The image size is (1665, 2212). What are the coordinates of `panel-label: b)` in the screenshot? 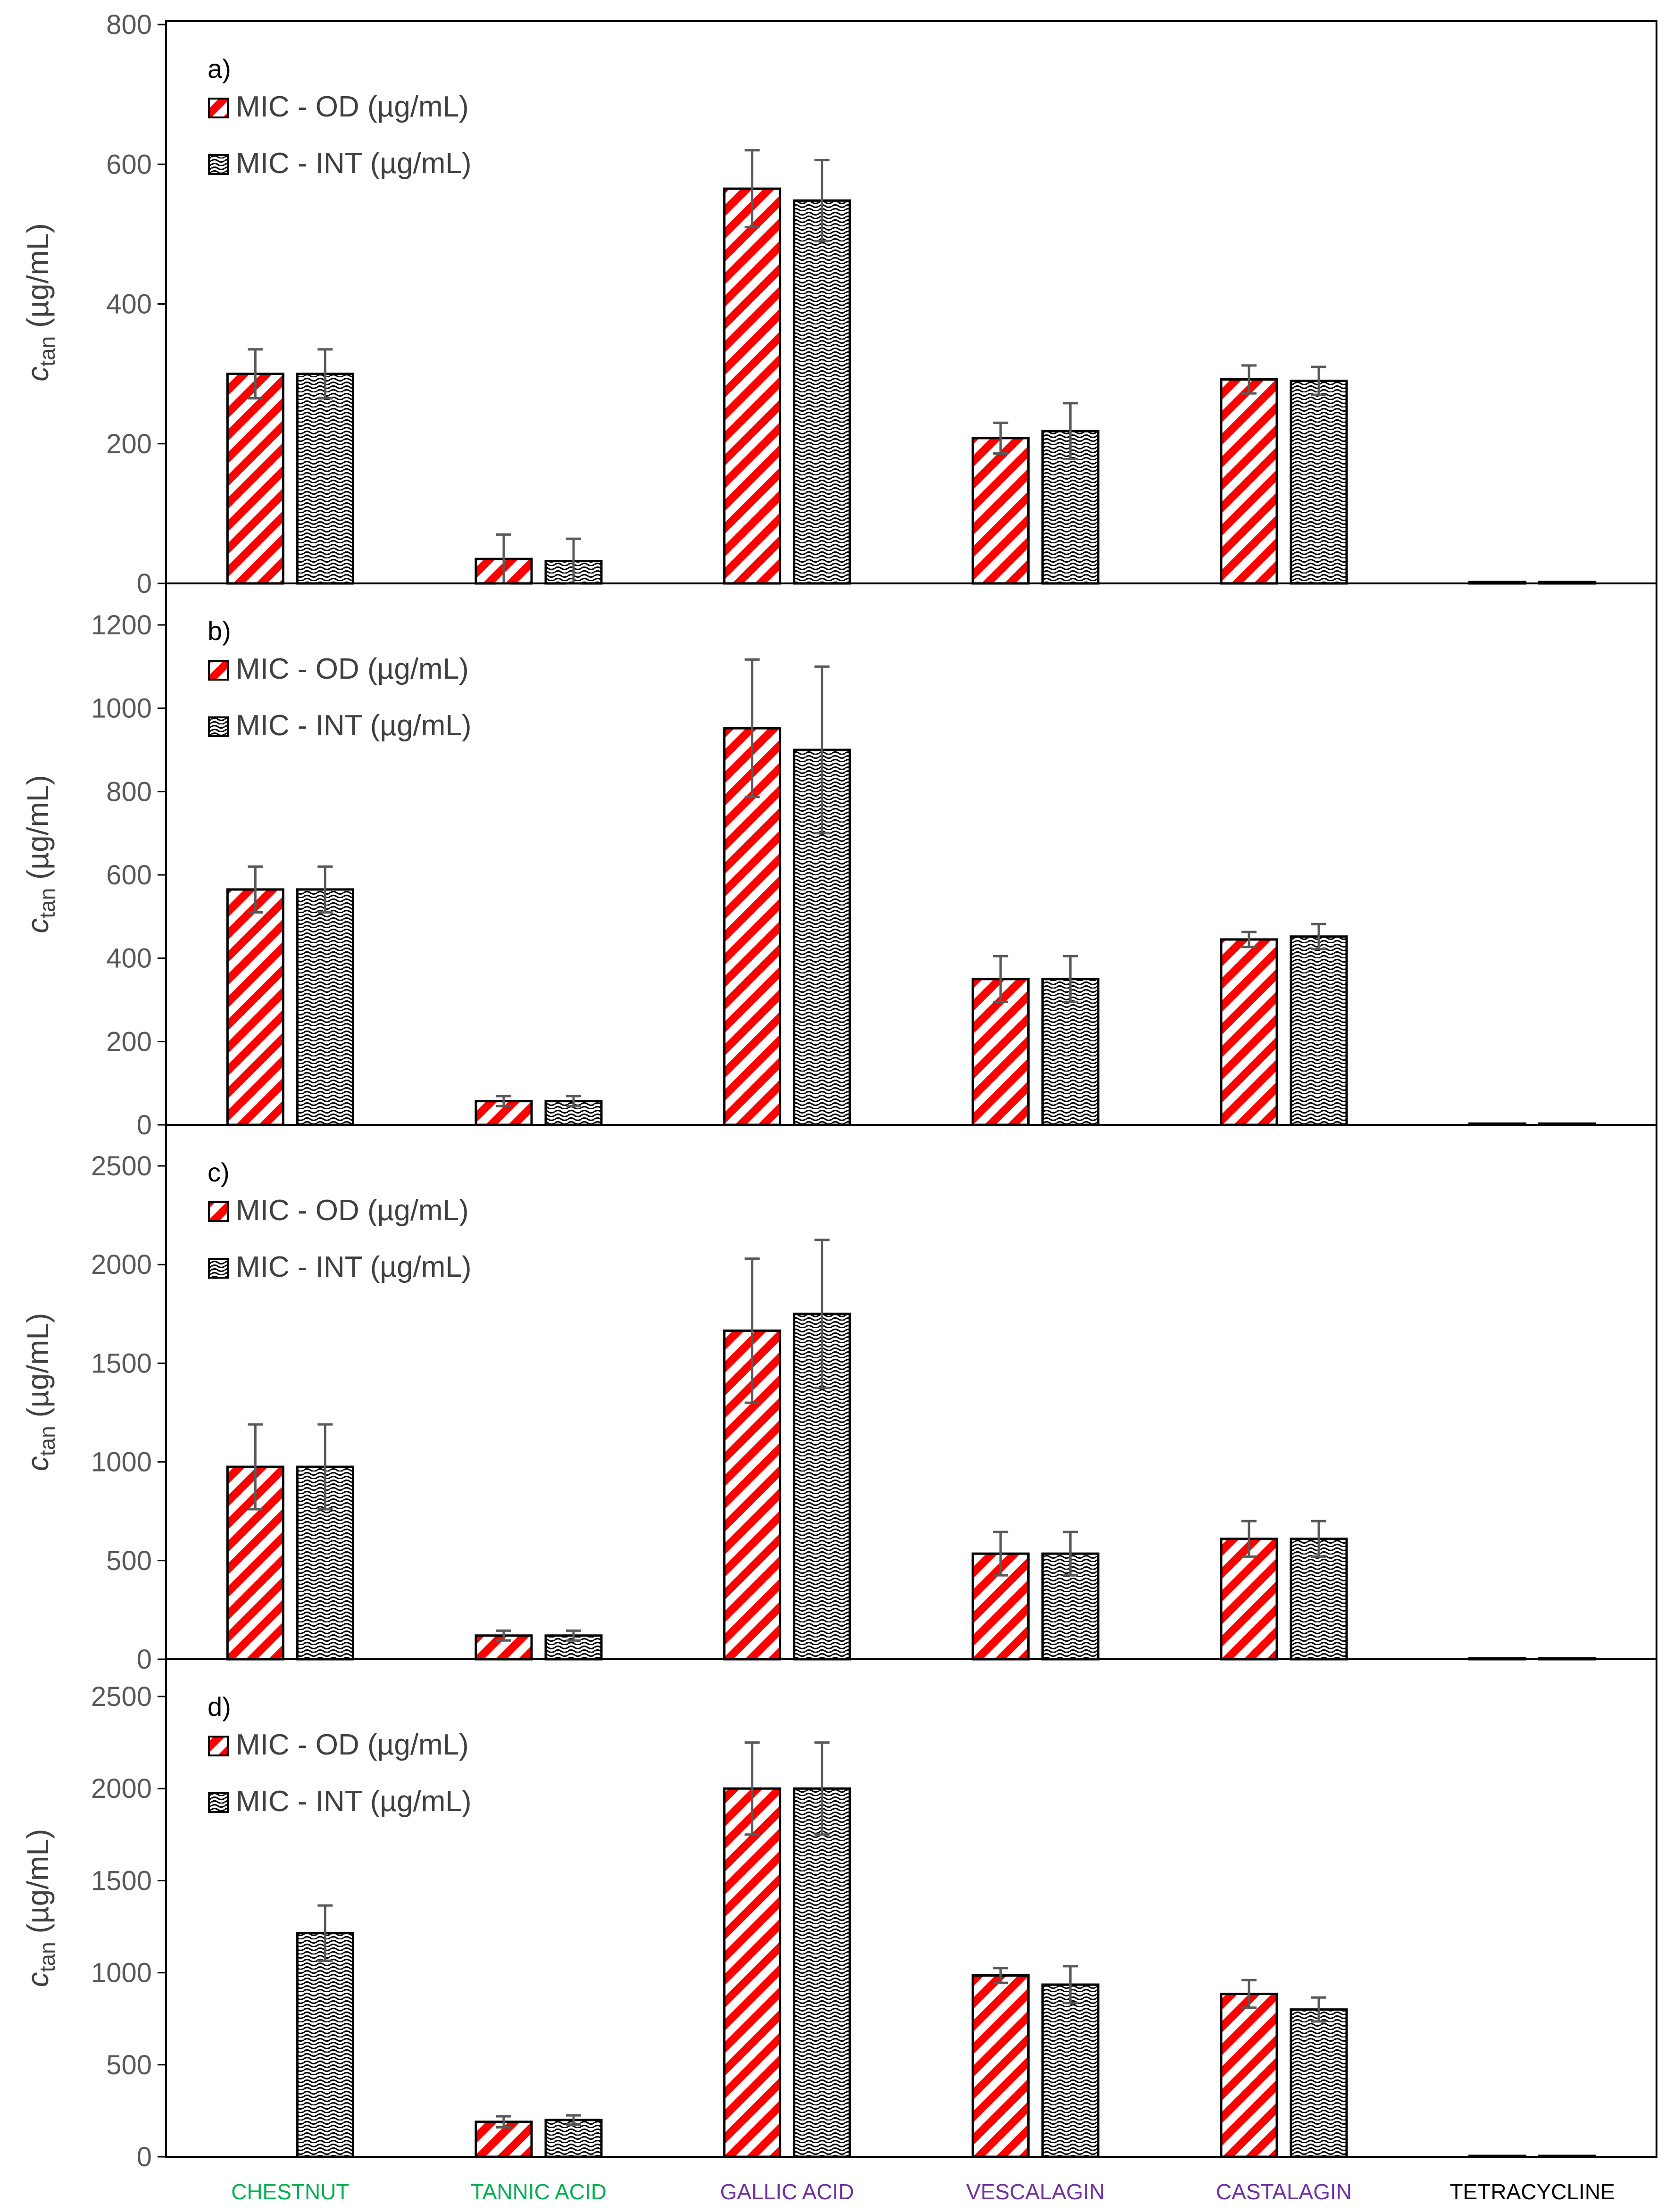 It's located at (219, 631).